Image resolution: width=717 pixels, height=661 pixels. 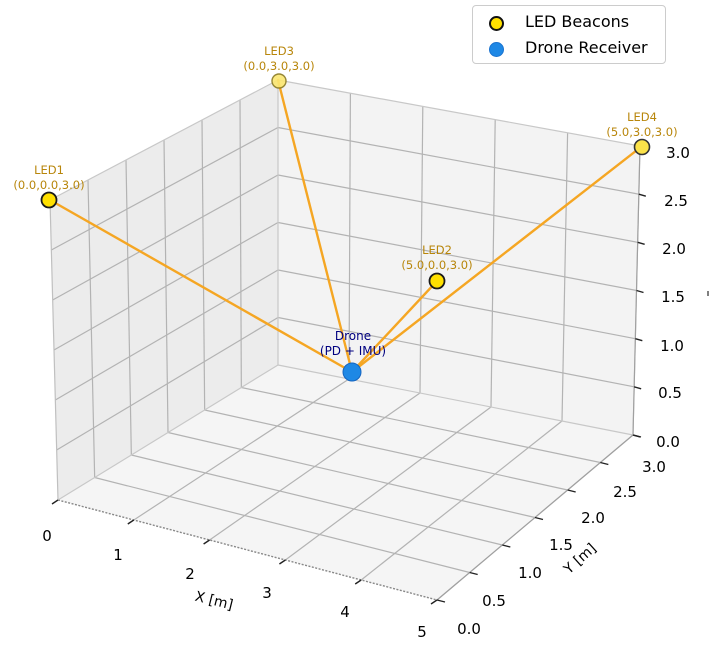 I want to click on drone-name: Drone, so click(x=353, y=336).